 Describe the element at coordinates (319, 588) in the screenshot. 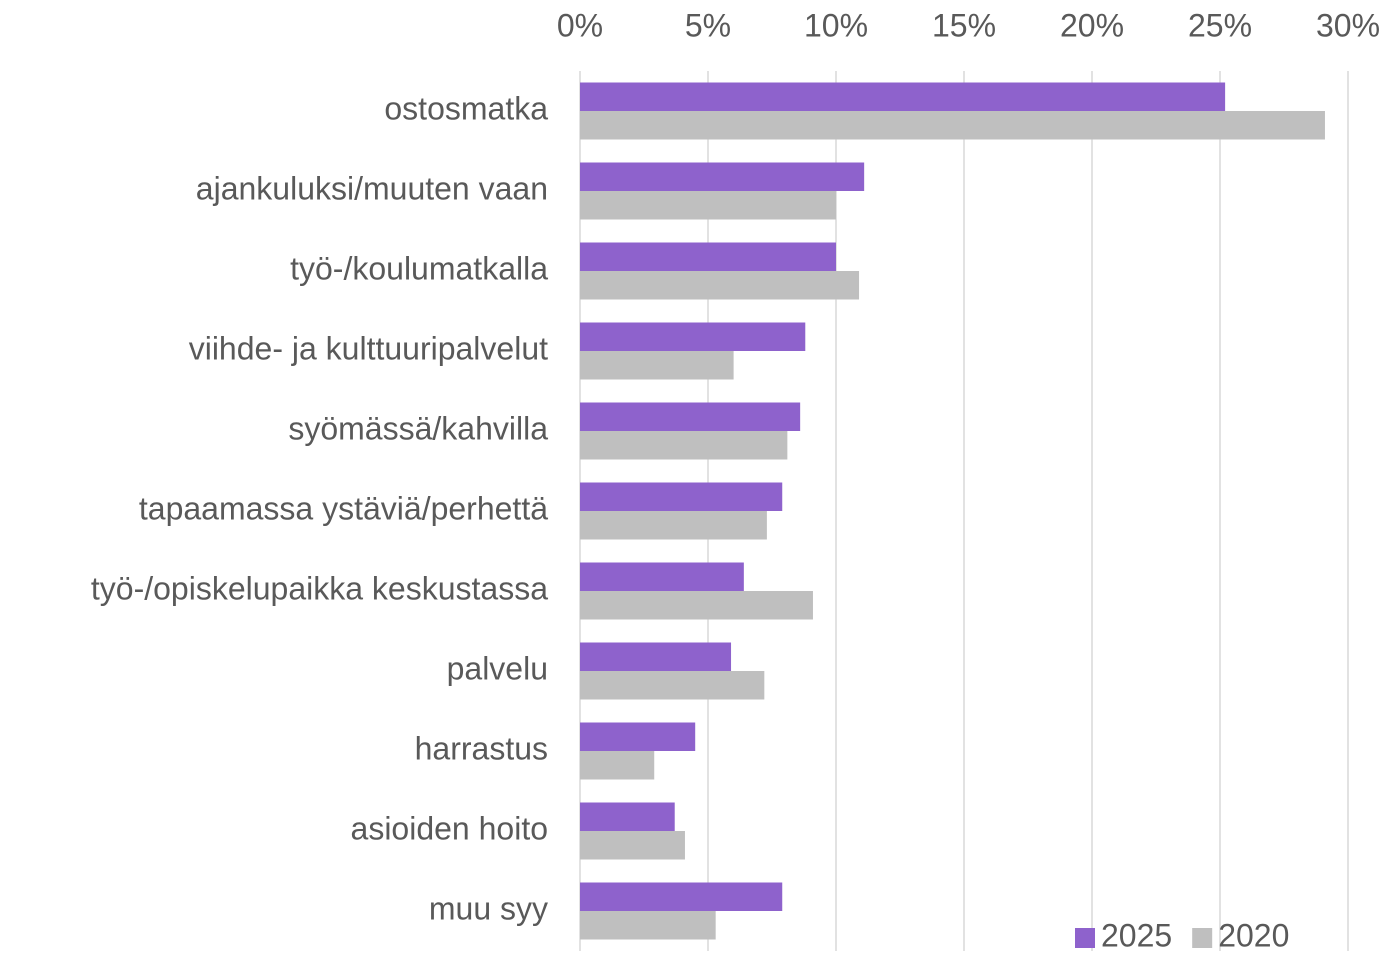

I see `category-label: työ-/opiskelupaikka keskustassa` at that location.